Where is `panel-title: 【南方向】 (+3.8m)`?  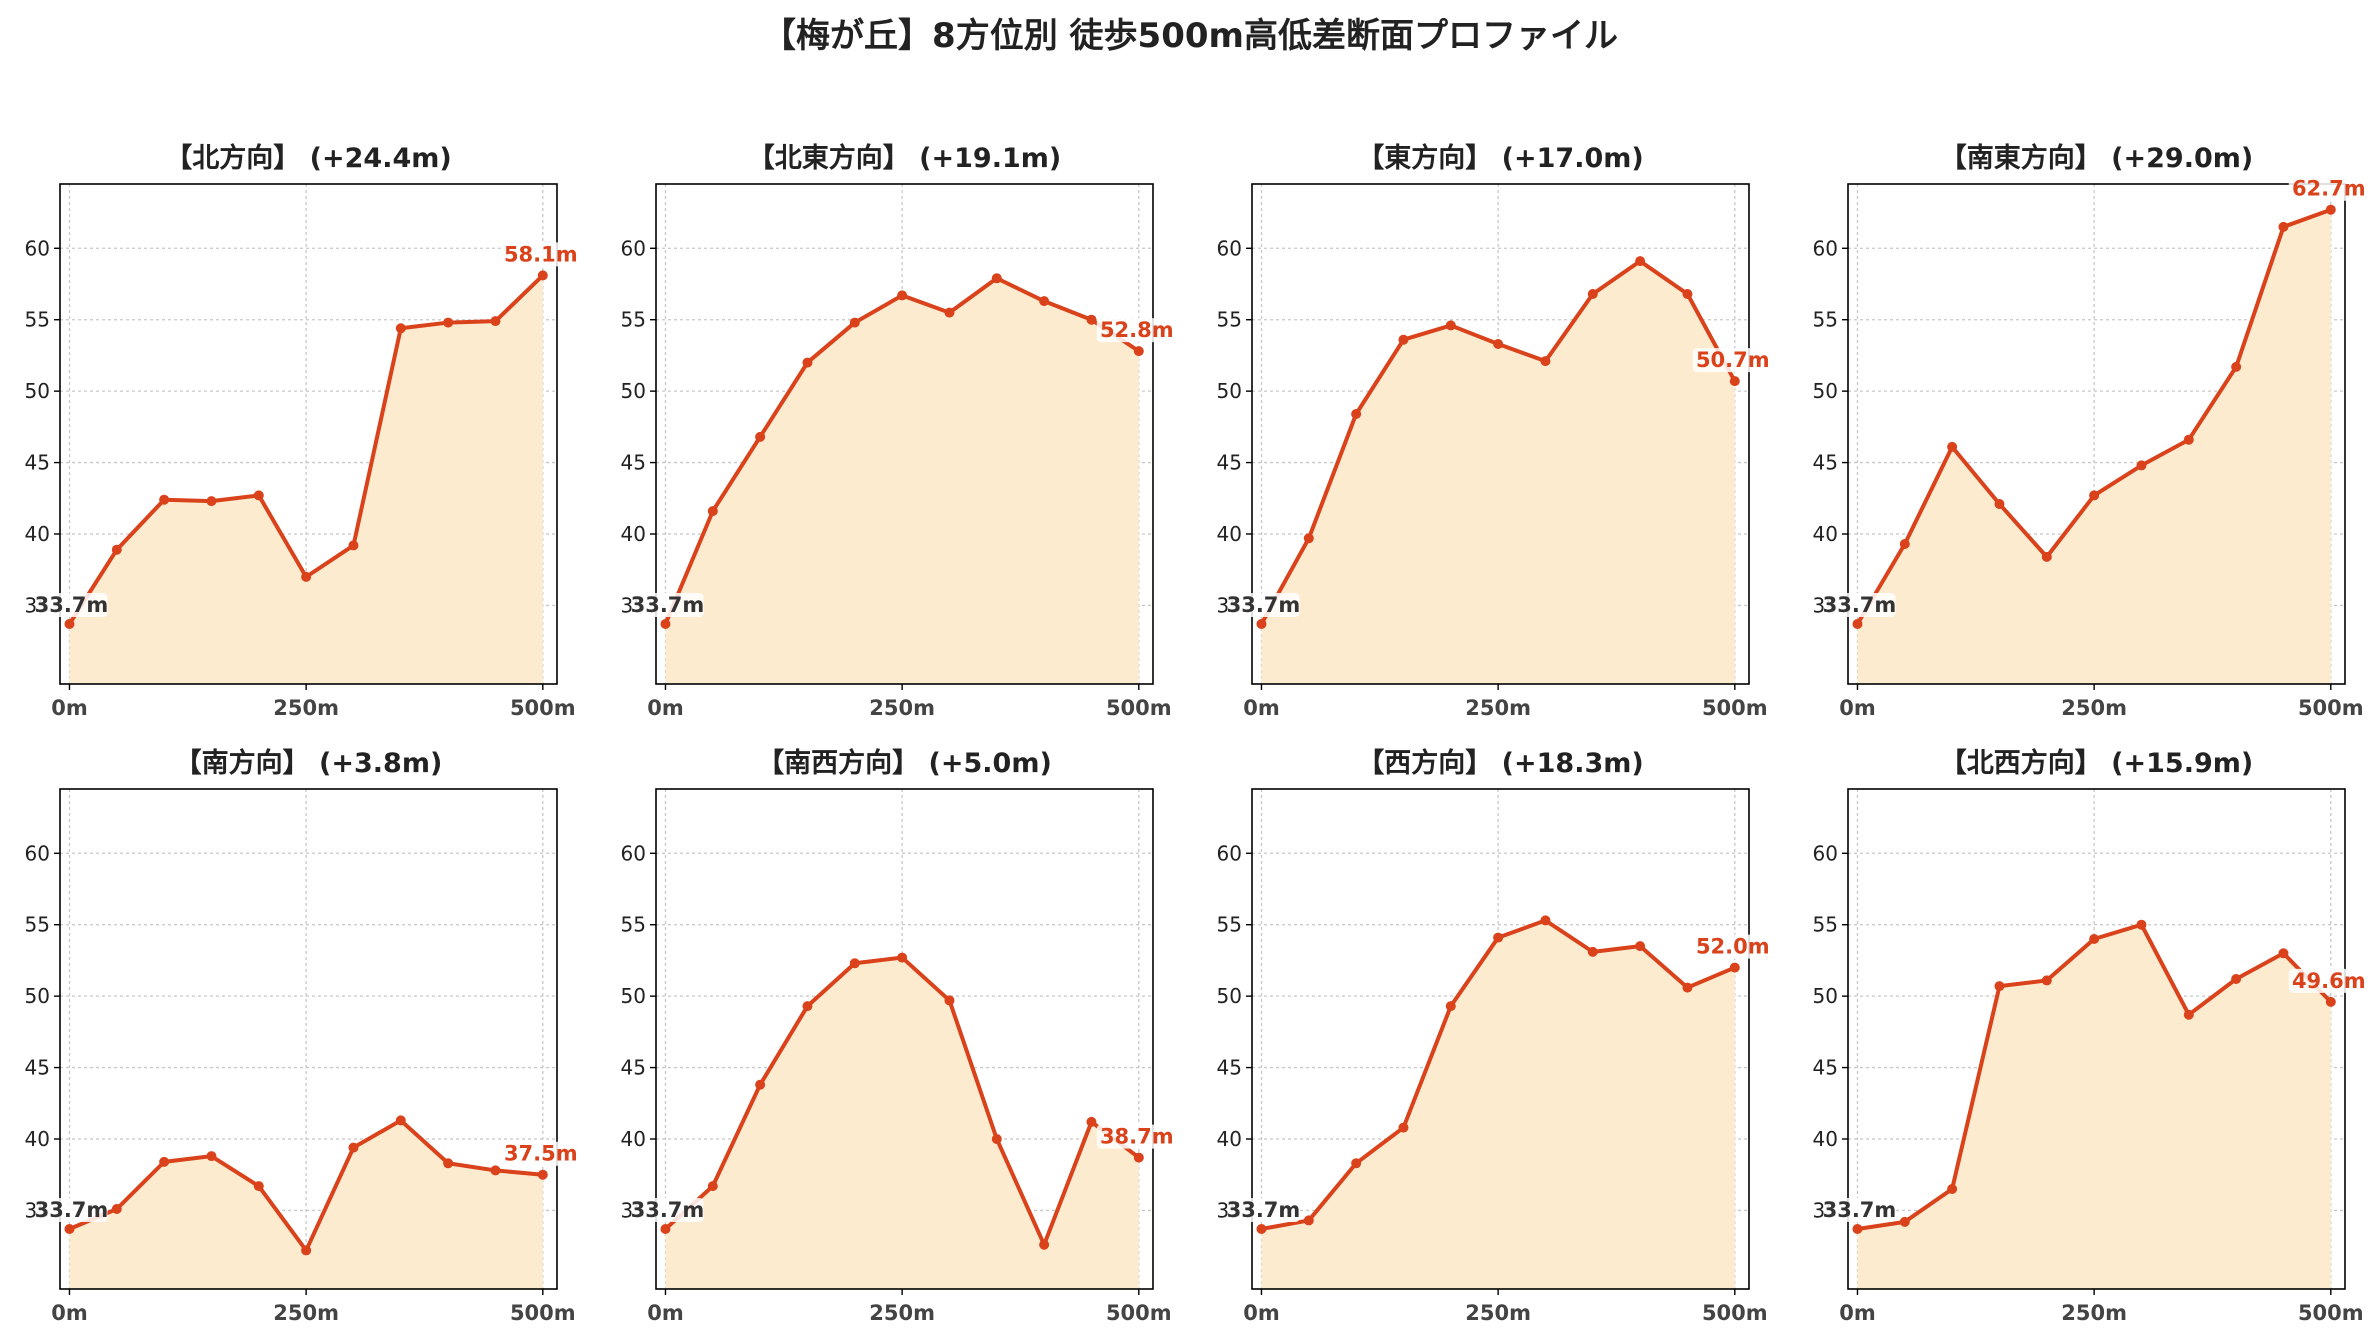 panel-title: 【南方向】 (+3.8m) is located at coordinates (309, 763).